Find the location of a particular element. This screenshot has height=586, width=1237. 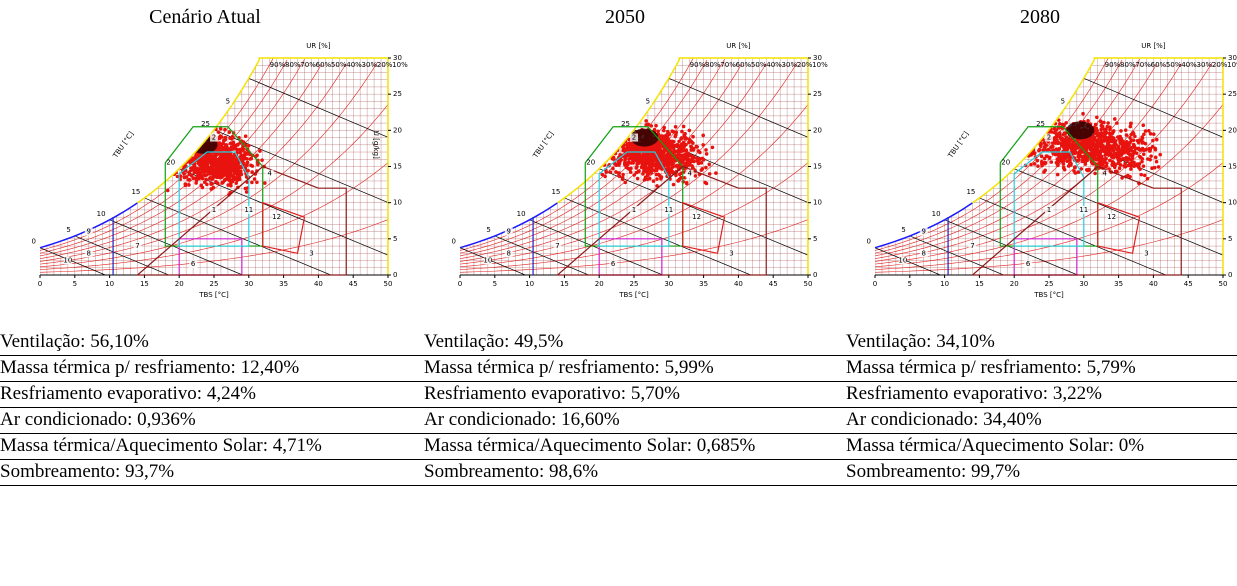

zone-label: 8 is located at coordinates (88, 253).